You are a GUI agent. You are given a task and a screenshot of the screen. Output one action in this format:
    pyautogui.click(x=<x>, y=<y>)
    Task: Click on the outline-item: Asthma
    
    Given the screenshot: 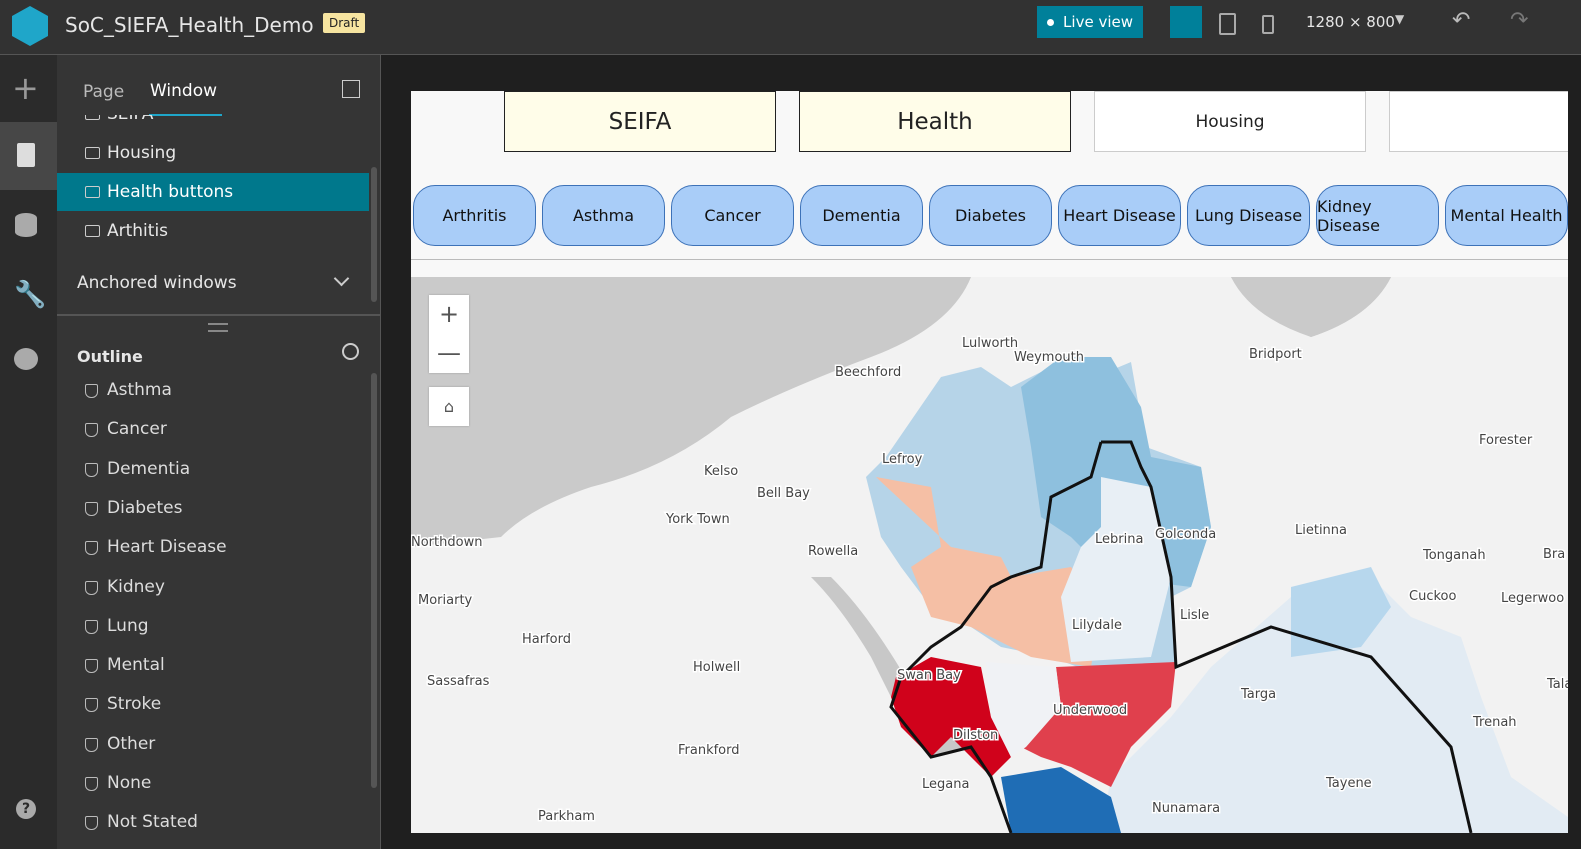 What is the action you would take?
    pyautogui.click(x=213, y=390)
    